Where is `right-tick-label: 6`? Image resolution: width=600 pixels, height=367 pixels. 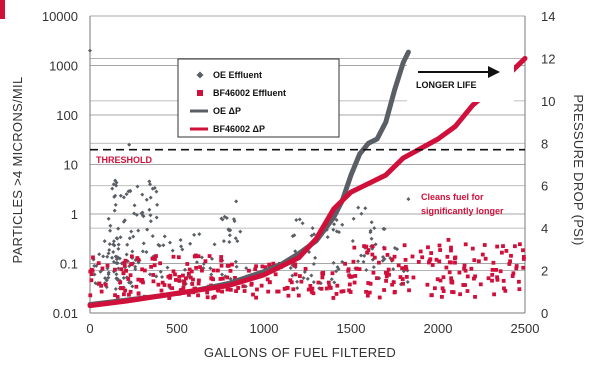 right-tick-label: 6 is located at coordinates (544, 186).